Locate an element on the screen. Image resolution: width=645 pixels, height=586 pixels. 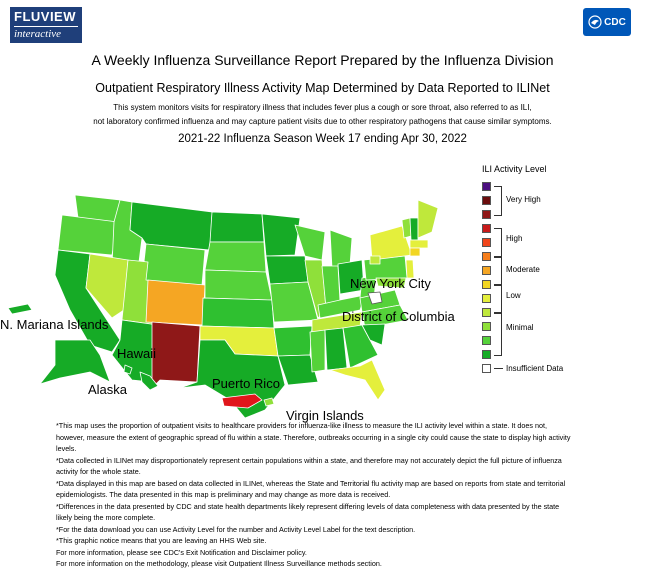
legend-label-high: High is located at coordinates (514, 238).